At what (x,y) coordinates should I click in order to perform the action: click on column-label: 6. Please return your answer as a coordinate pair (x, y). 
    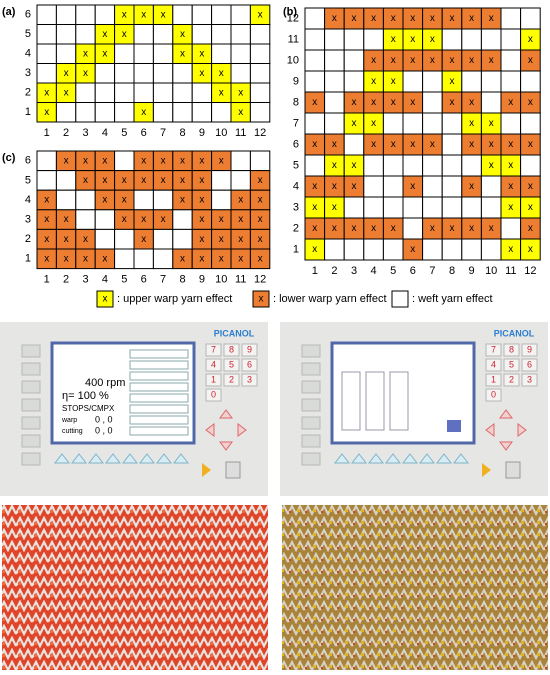
    Looking at the image, I should click on (144, 133).